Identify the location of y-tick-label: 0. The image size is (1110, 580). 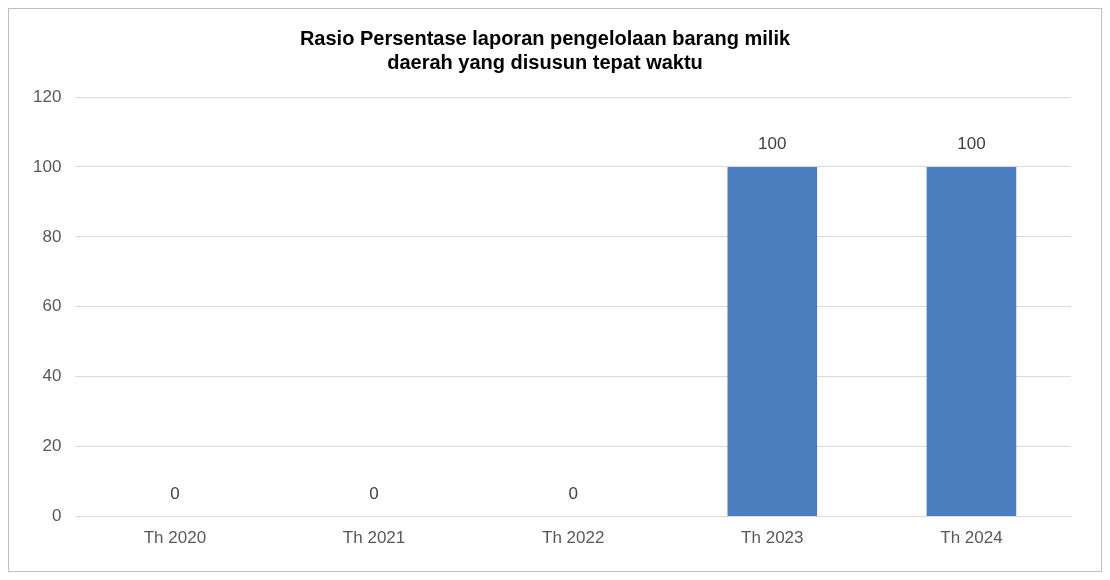
(56, 516).